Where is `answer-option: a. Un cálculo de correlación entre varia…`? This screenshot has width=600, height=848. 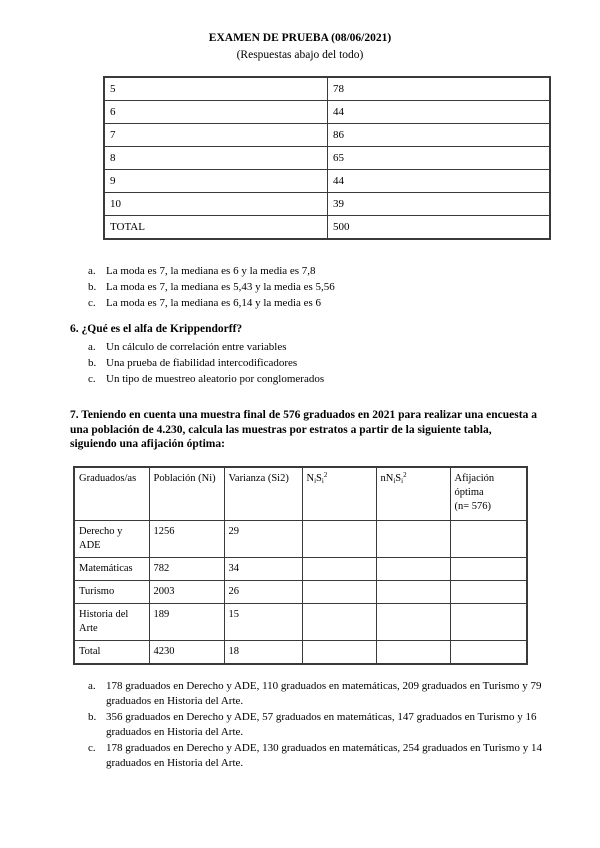
answer-option: a. Un cálculo de correlación entre varia… is located at coordinates (319, 347).